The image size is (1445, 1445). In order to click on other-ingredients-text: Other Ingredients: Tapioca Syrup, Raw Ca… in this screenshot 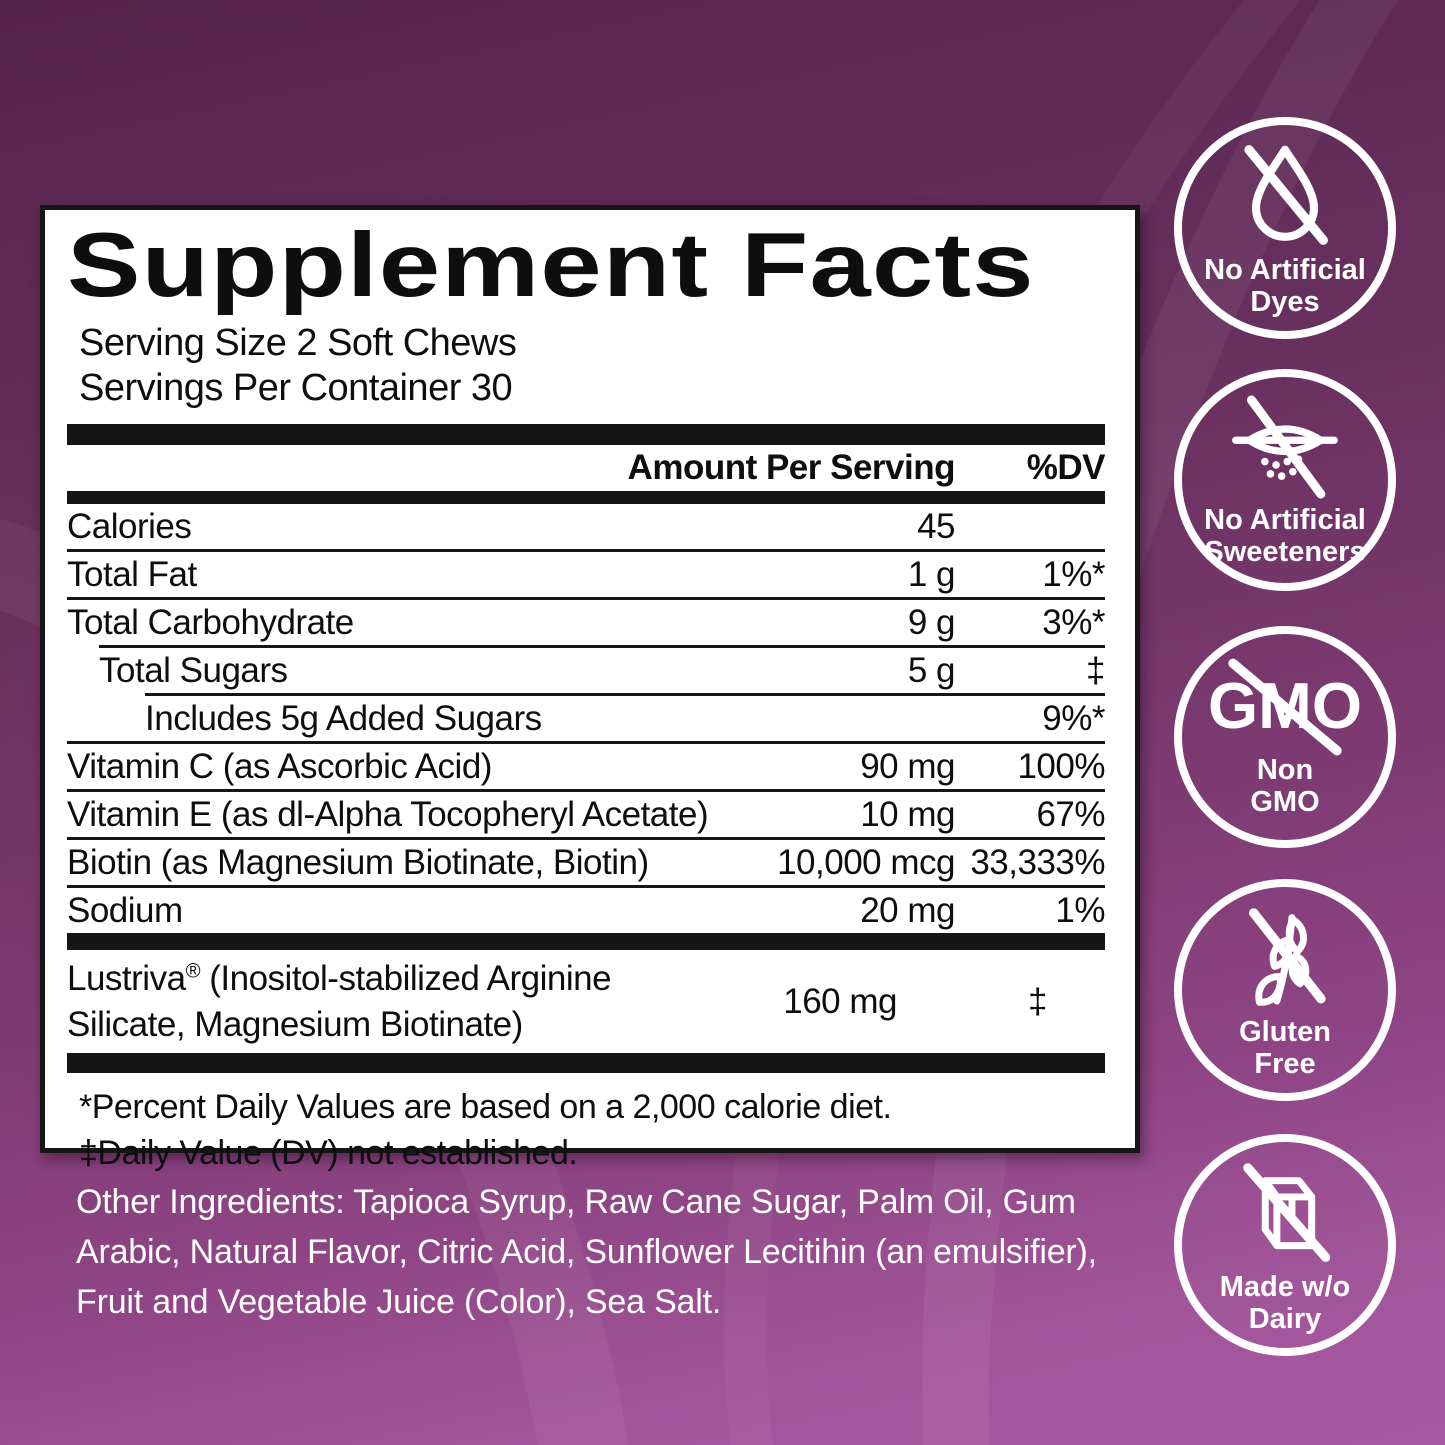, I will do `click(586, 1252)`.